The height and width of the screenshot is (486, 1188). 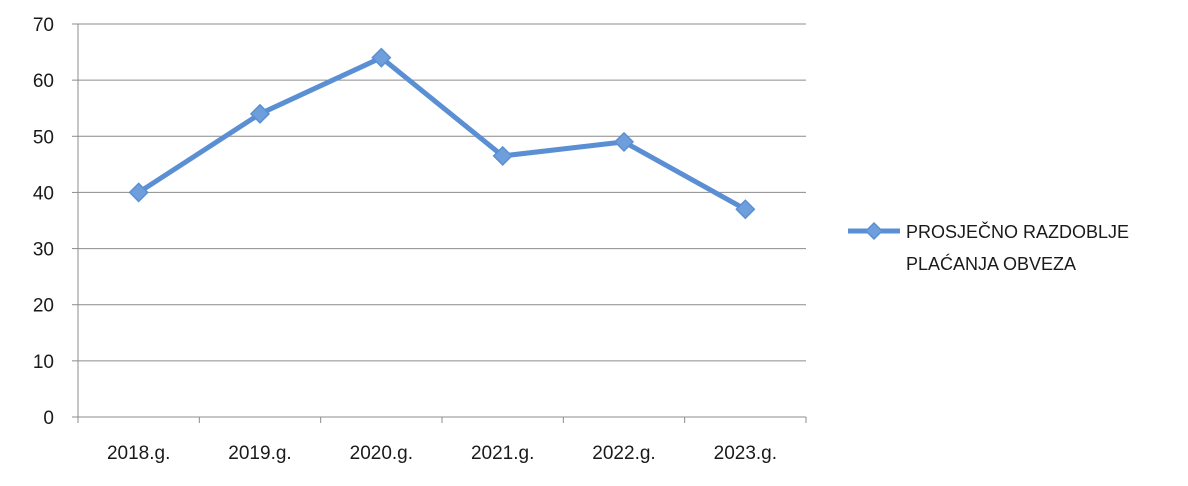 I want to click on legend-label: PROSJEČNO RAZDOBLJE PLAĆANJA OBVEZA, so click(x=1017, y=247).